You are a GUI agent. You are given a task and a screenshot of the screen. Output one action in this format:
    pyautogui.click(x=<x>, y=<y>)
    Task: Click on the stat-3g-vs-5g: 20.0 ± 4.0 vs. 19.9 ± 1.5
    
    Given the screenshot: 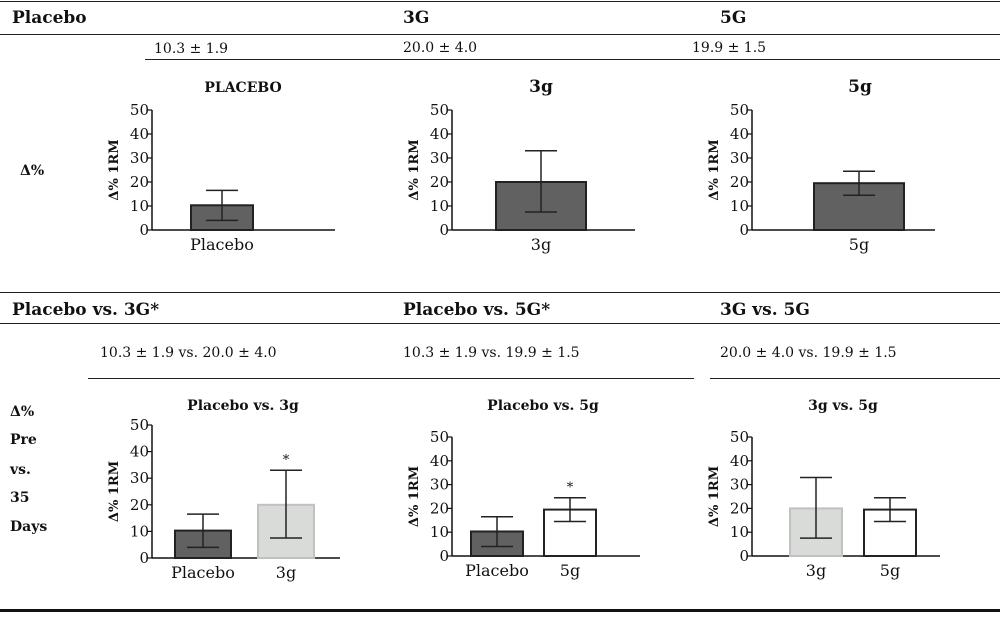 What is the action you would take?
    pyautogui.click(x=808, y=353)
    